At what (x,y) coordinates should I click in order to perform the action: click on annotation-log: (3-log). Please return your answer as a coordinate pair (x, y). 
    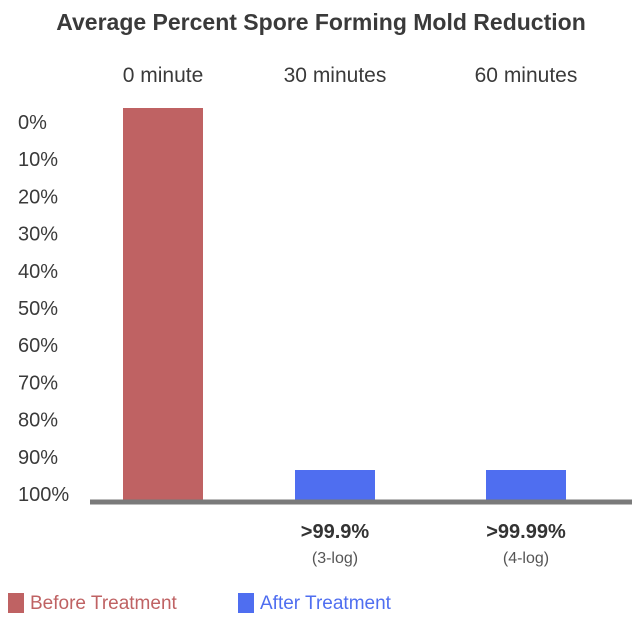
    Looking at the image, I should click on (335, 558).